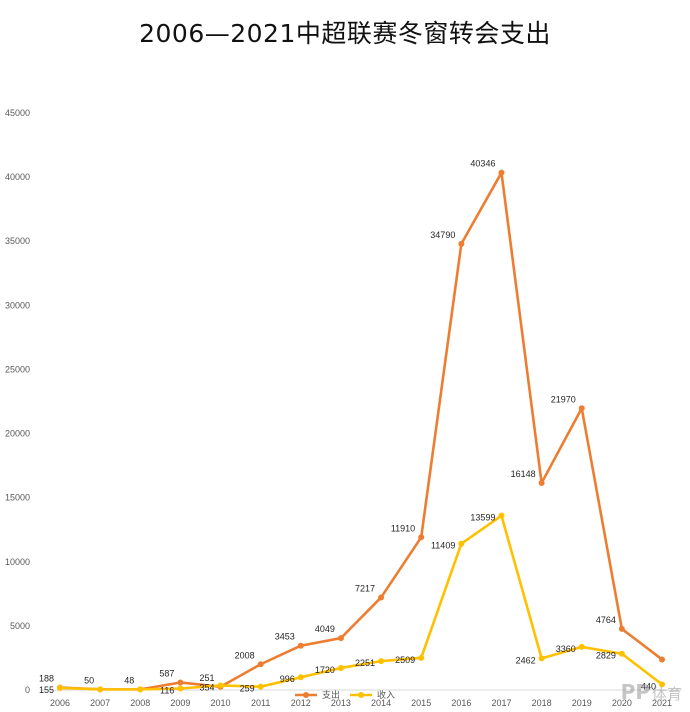  What do you see at coordinates (501, 703) in the screenshot?
I see `x-tick-label: 2017` at bounding box center [501, 703].